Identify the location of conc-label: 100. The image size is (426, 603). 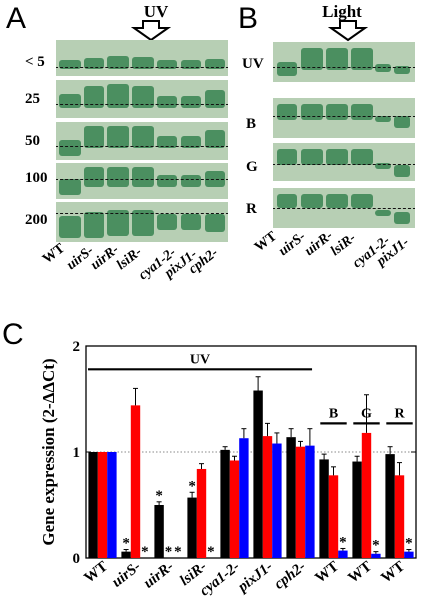
(36, 178).